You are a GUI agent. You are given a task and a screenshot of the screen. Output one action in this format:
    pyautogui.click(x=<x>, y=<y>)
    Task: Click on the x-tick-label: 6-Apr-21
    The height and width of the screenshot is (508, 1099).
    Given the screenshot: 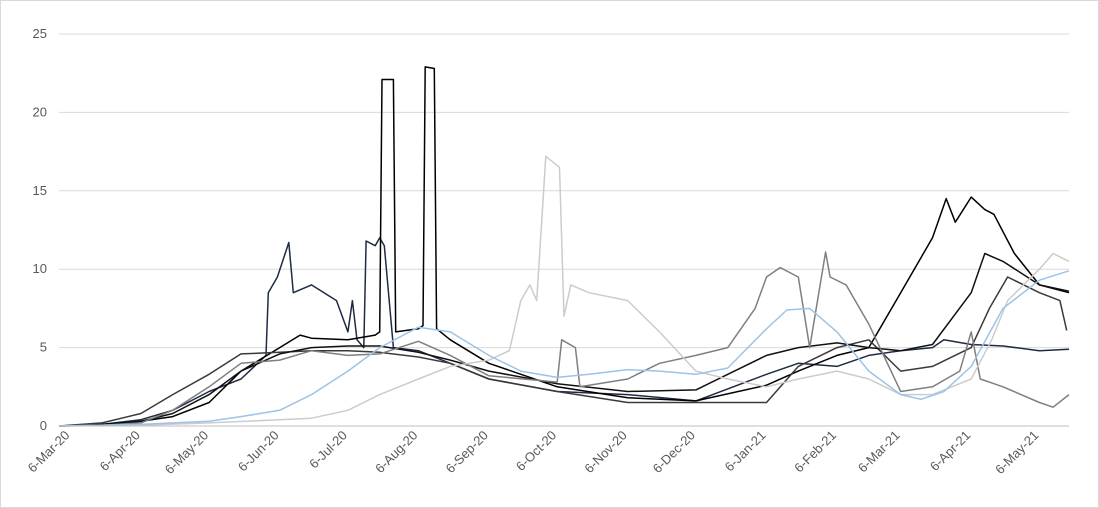 What is the action you would take?
    pyautogui.click(x=950, y=451)
    